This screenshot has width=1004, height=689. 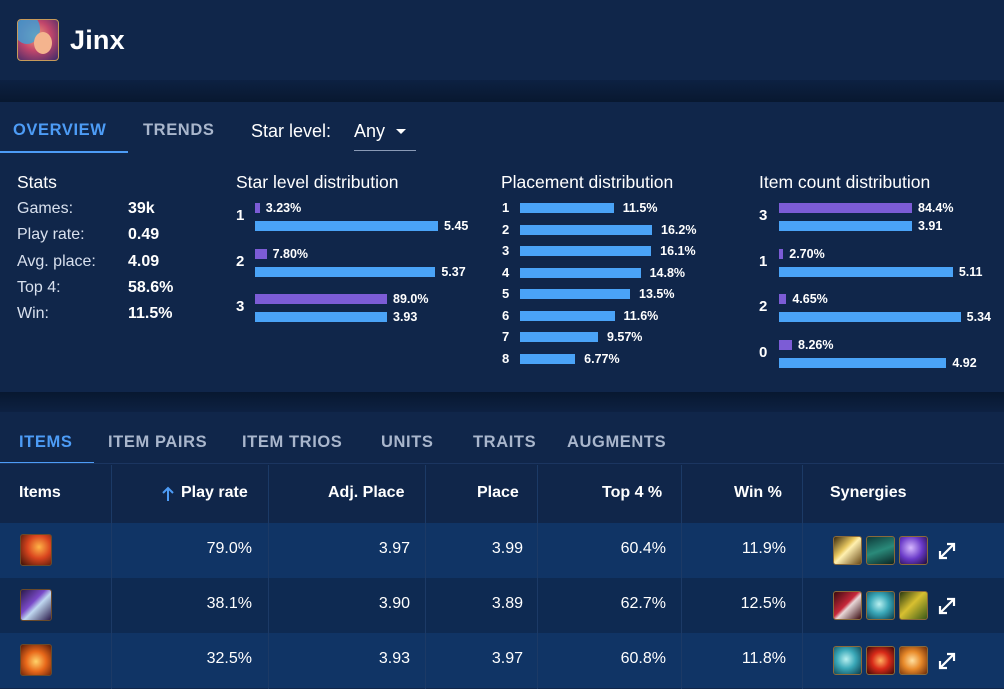 What do you see at coordinates (290, 254) in the screenshot?
I see `star-dist-share-label: 7.80%` at bounding box center [290, 254].